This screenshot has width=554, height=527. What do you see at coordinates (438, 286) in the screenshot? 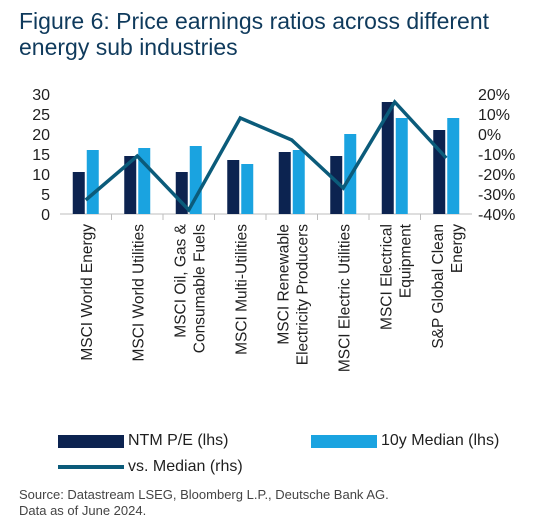
I see `x-category-label-line: S&P Global Clean` at bounding box center [438, 286].